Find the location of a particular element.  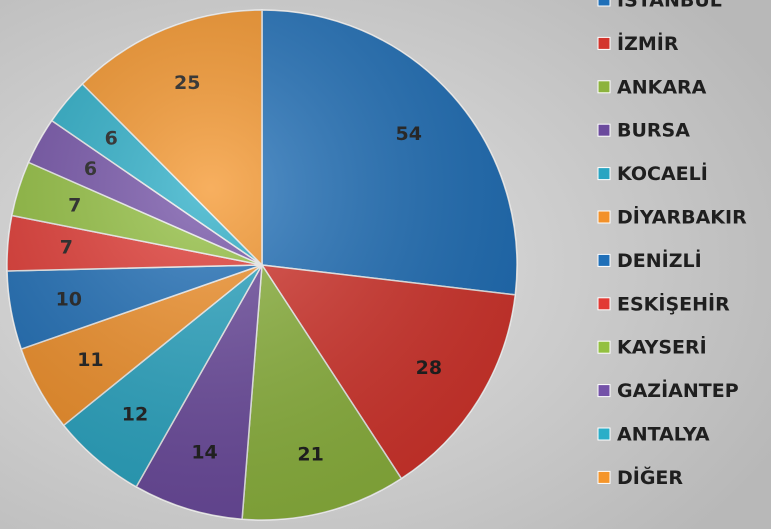

legend-label: İSTANBUL is located at coordinates (669, 6).